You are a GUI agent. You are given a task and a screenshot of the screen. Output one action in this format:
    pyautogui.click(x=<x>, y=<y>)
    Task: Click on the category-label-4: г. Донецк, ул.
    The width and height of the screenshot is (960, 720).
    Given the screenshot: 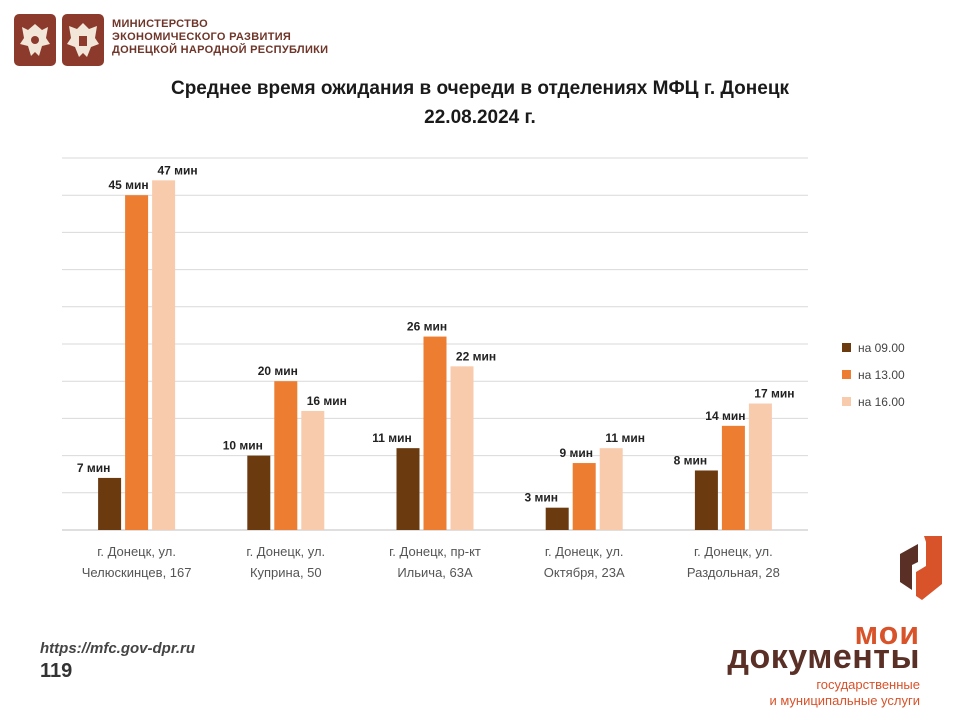 What is the action you would take?
    pyautogui.click(x=584, y=551)
    